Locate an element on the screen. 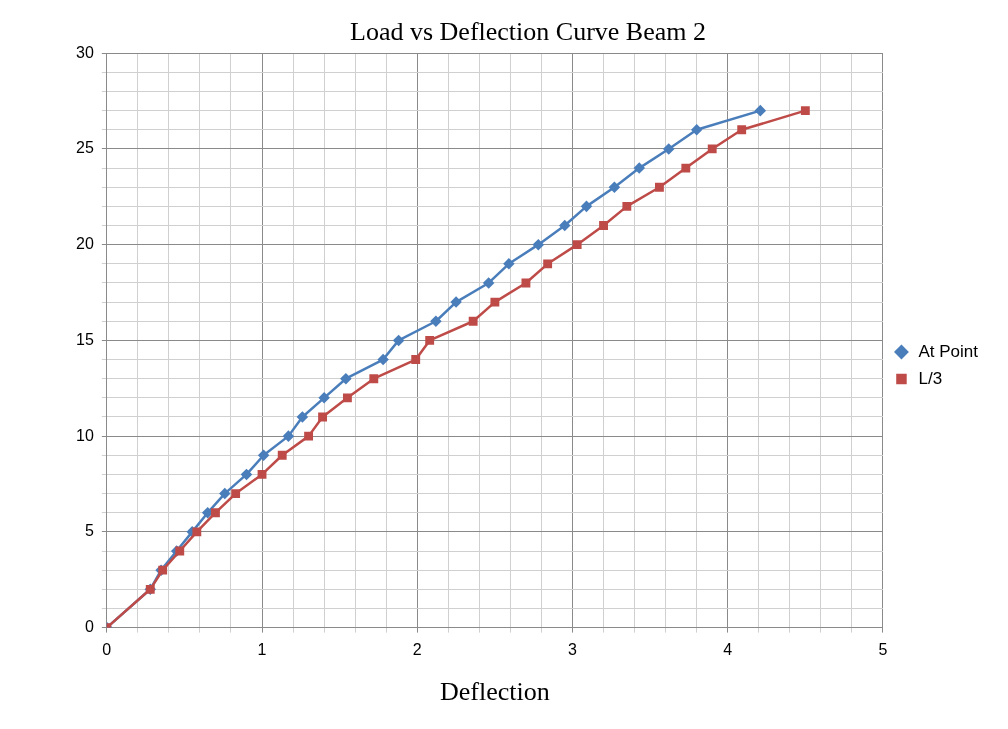  x-tick-label: 3 is located at coordinates (573, 649).